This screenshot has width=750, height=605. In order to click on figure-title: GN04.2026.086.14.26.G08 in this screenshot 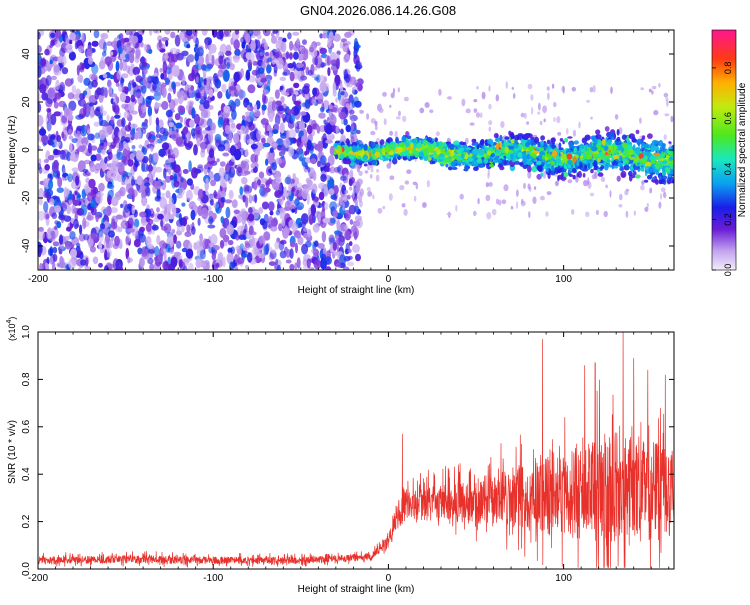, I will do `click(378, 10)`.